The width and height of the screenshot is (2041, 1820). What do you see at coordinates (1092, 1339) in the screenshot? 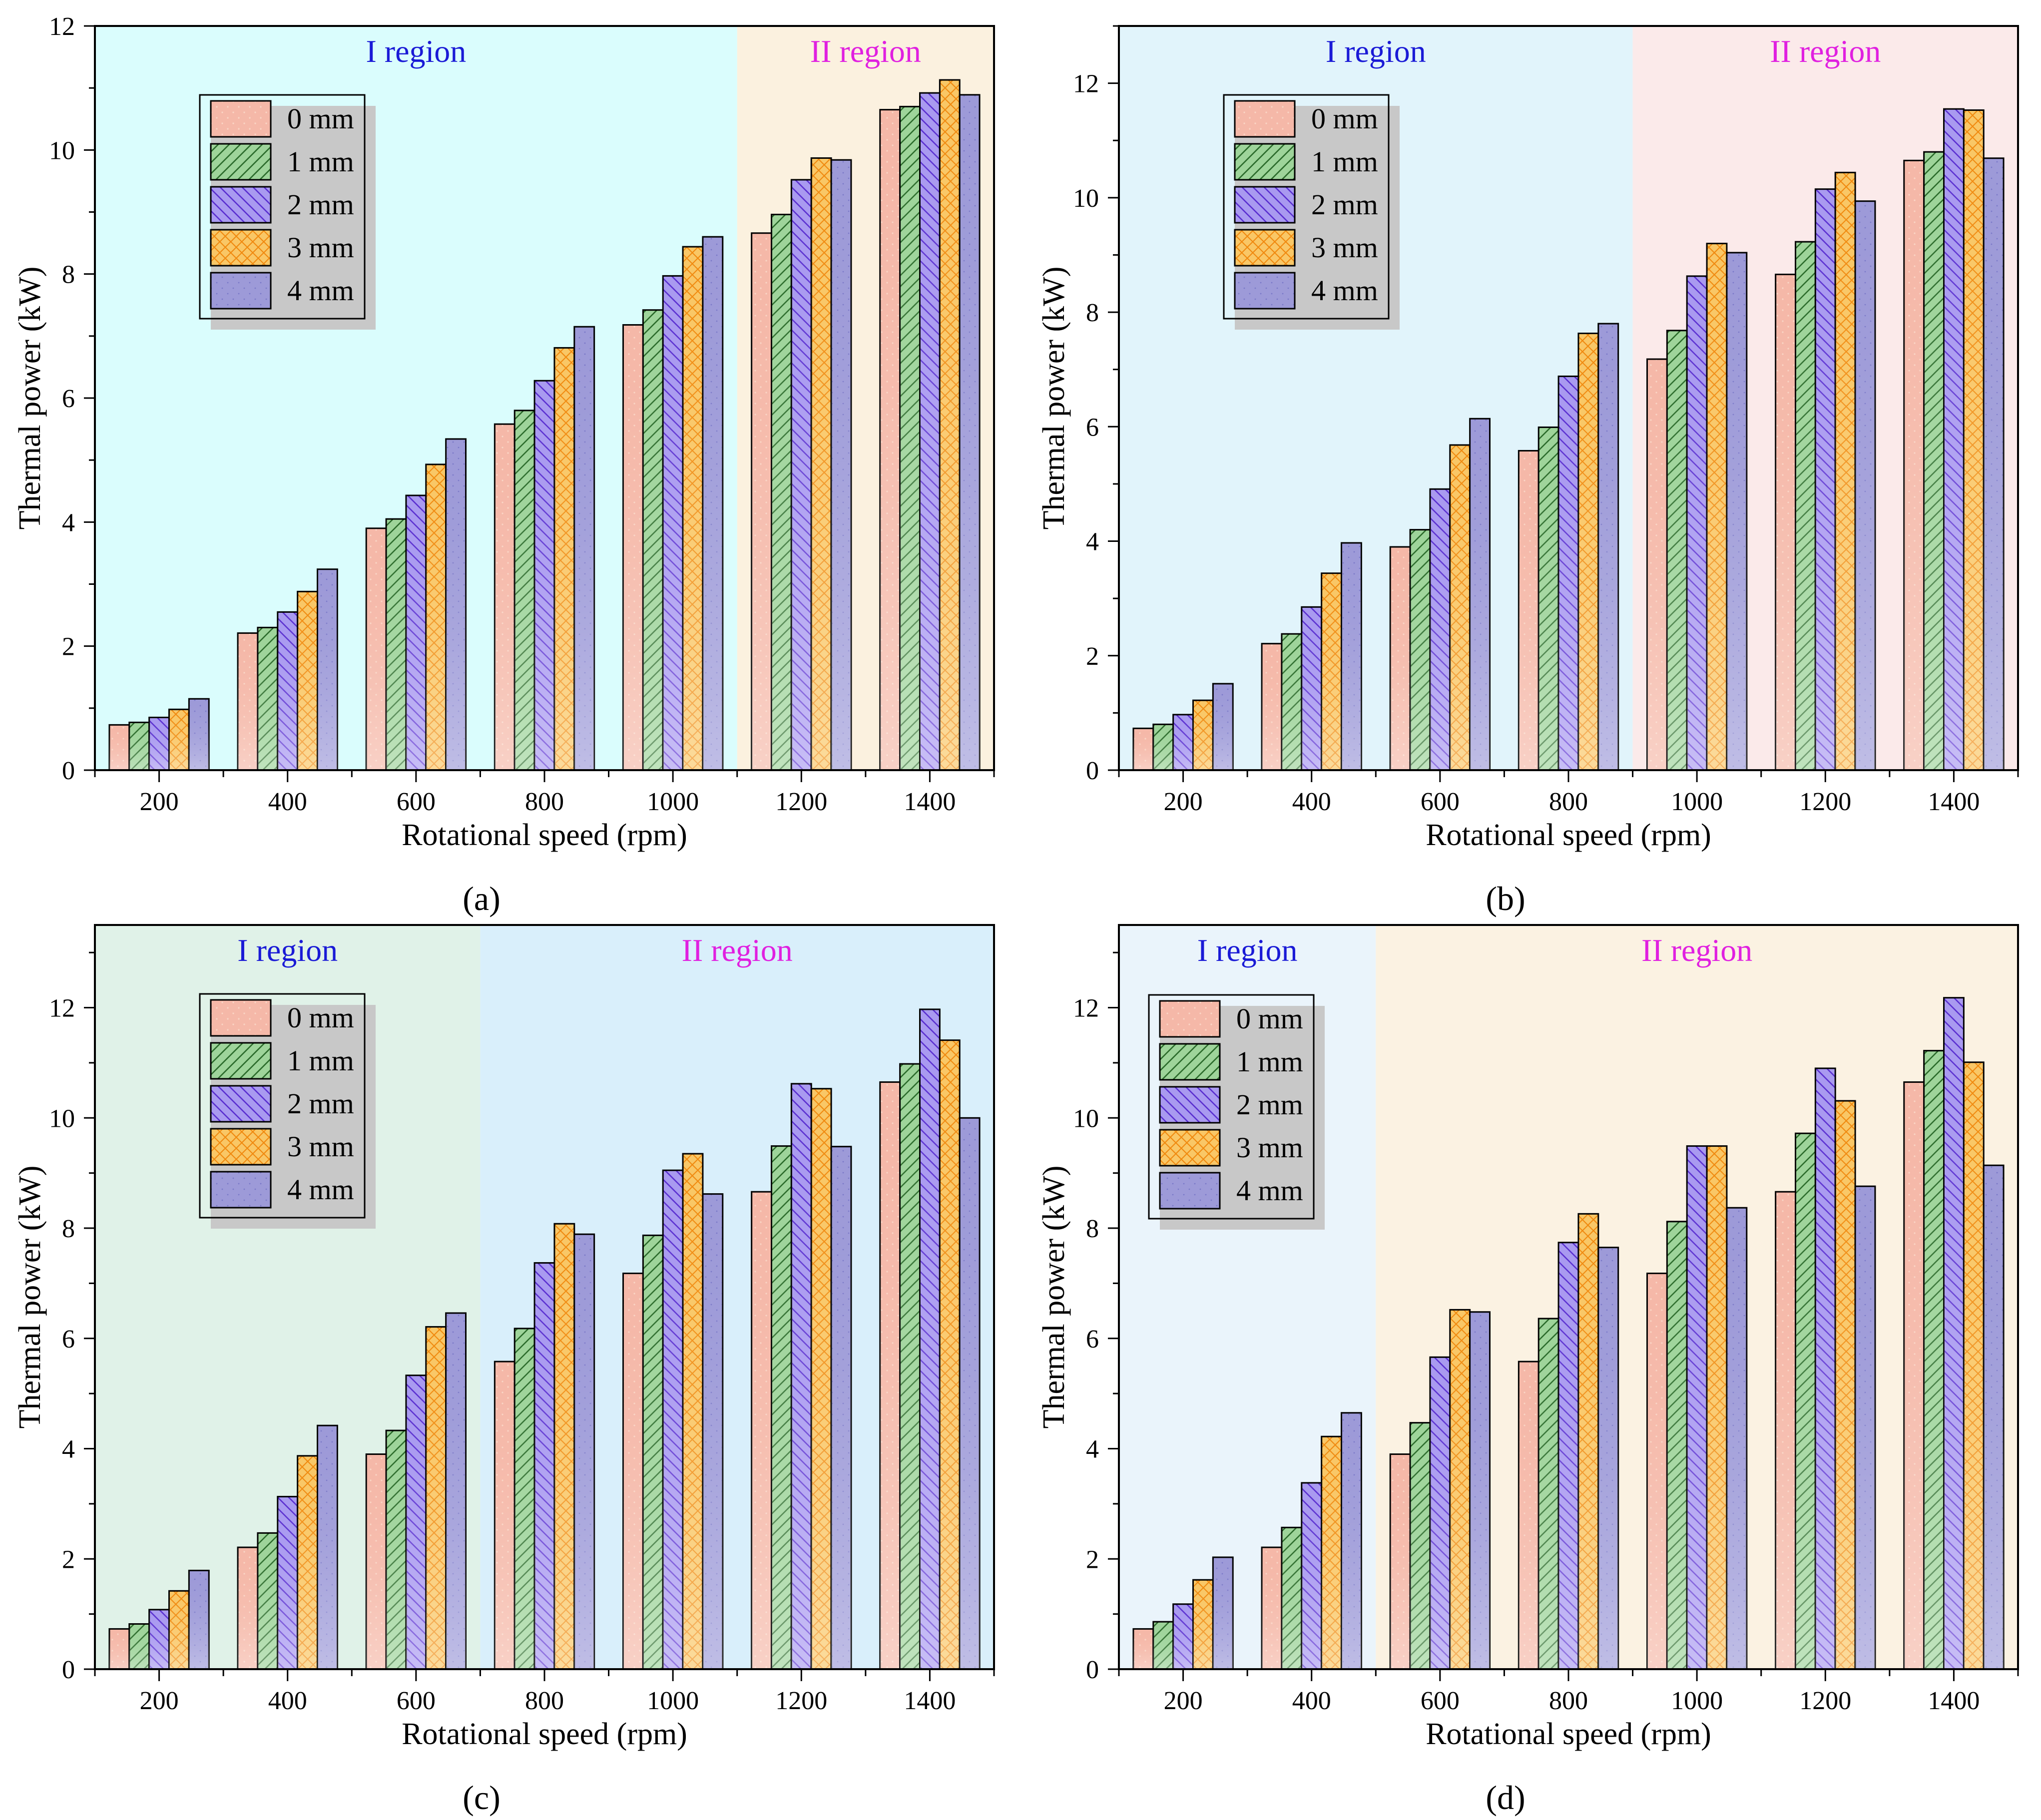
I see `y-tick-label: 6` at bounding box center [1092, 1339].